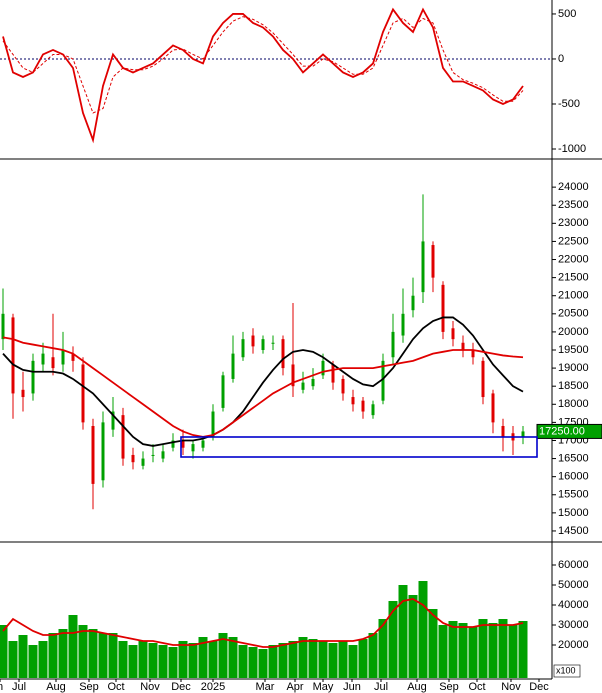 The width and height of the screenshot is (602, 693). Describe the element at coordinates (573, 565) in the screenshot. I see `y-tick-label: 60000` at that location.